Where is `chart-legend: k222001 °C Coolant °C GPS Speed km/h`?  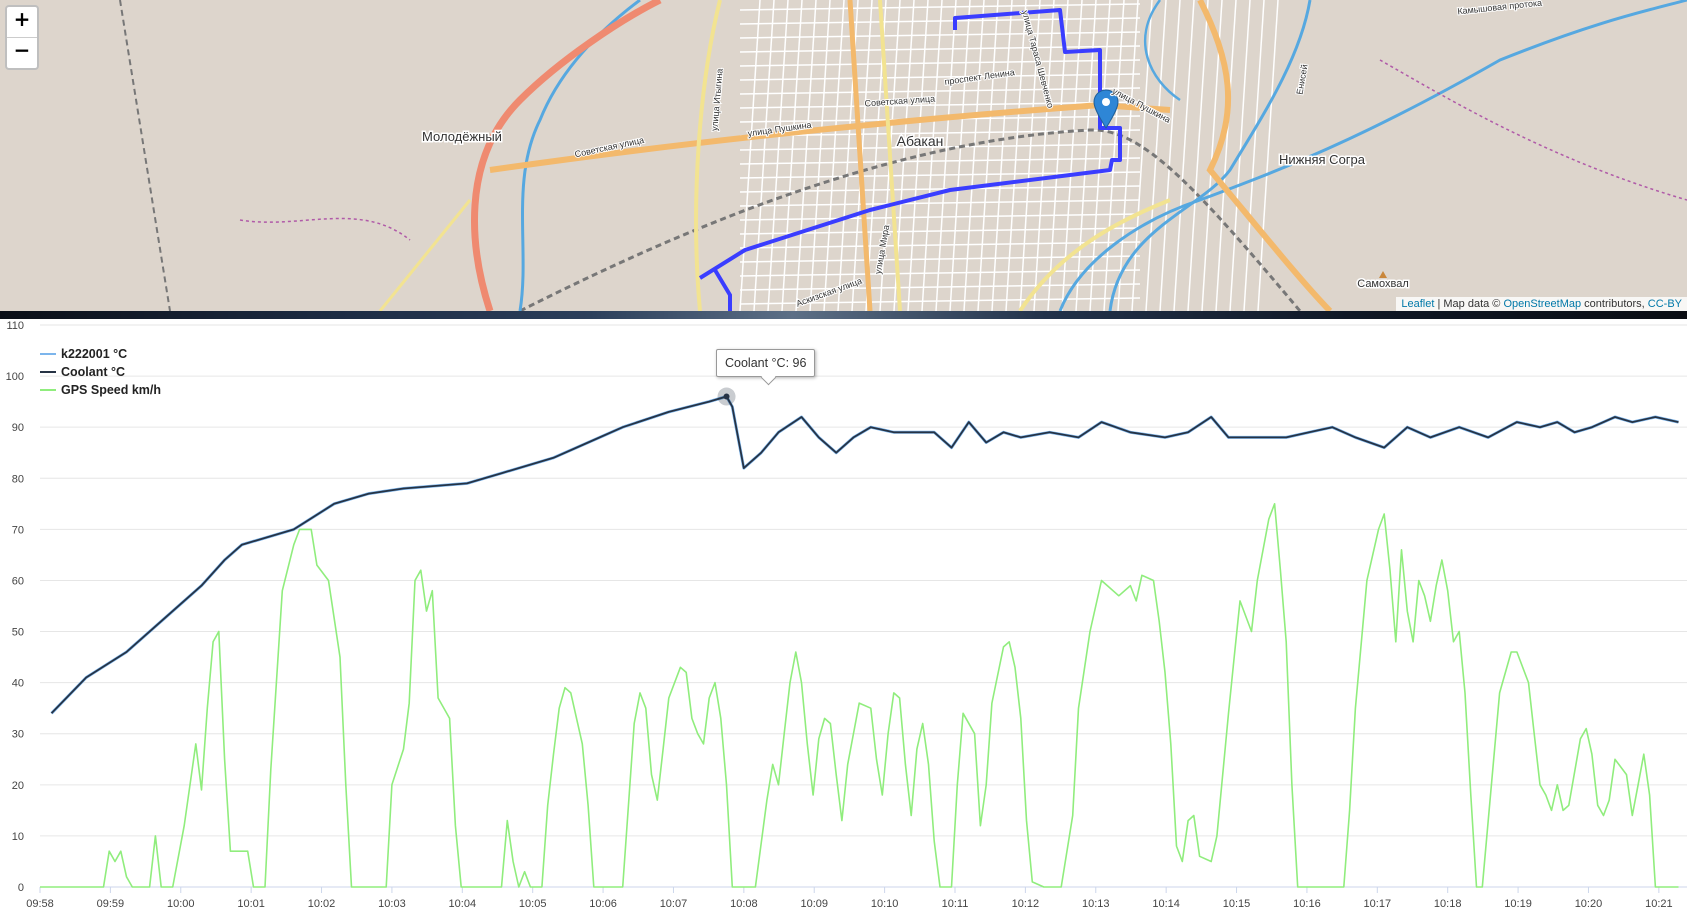
chart-legend: k222001 °C Coolant °C GPS Speed km/h is located at coordinates (100, 372).